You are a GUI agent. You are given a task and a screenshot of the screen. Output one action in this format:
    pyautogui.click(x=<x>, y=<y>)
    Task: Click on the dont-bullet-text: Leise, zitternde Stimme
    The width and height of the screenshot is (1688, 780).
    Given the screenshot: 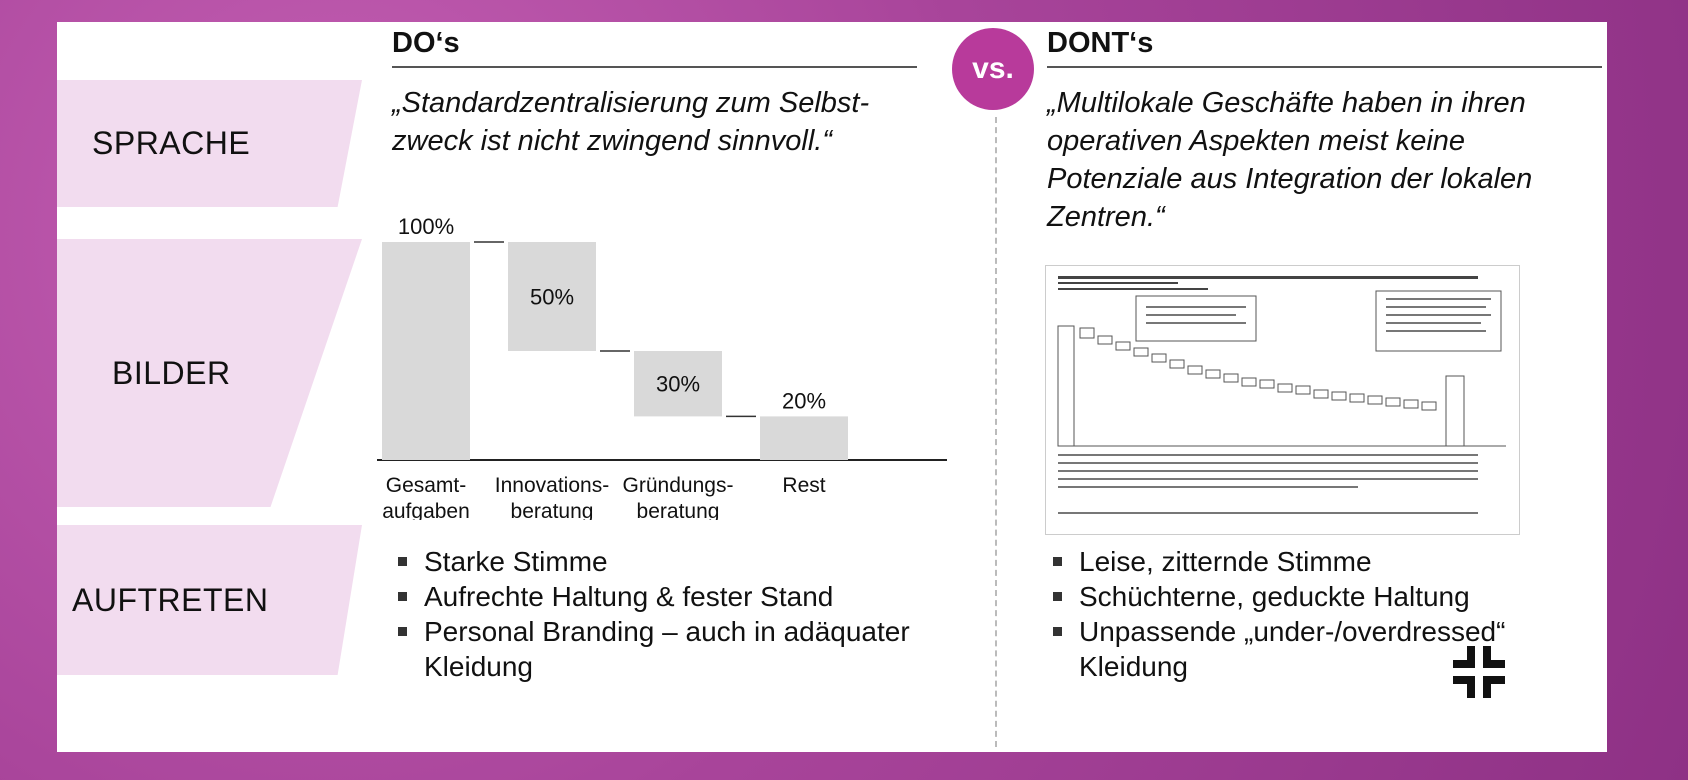 What is the action you would take?
    pyautogui.click(x=1225, y=561)
    